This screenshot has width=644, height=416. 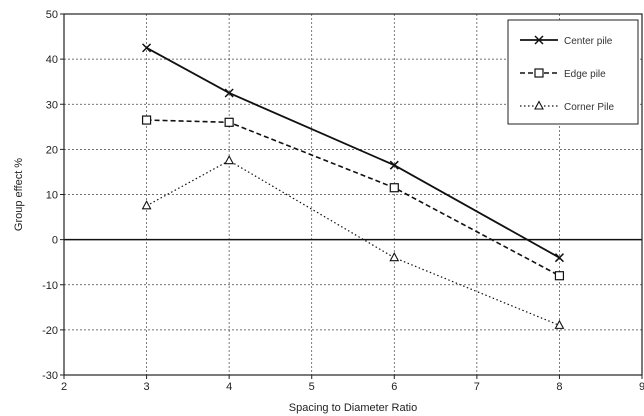 I want to click on legend: Center pile Edge pile Corner Pile, so click(x=573, y=72).